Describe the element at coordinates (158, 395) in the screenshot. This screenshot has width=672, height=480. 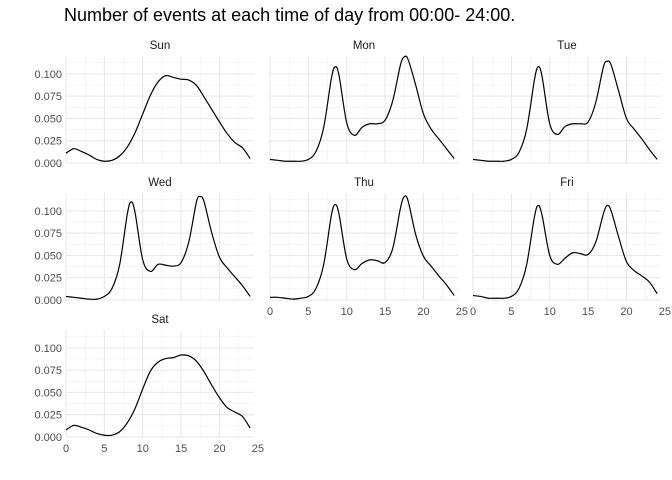
I see `density-line-sat` at that location.